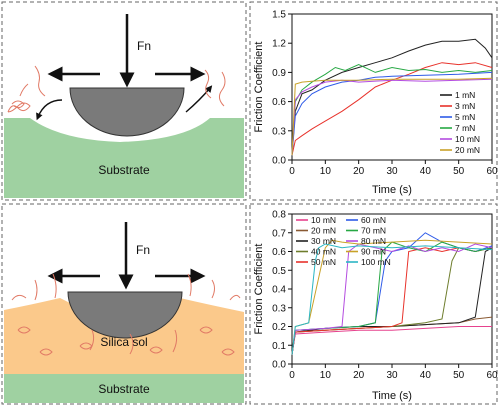 The width and height of the screenshot is (500, 407). Describe the element at coordinates (323, 241) in the screenshot. I see `legend-label: 30 mN` at that location.